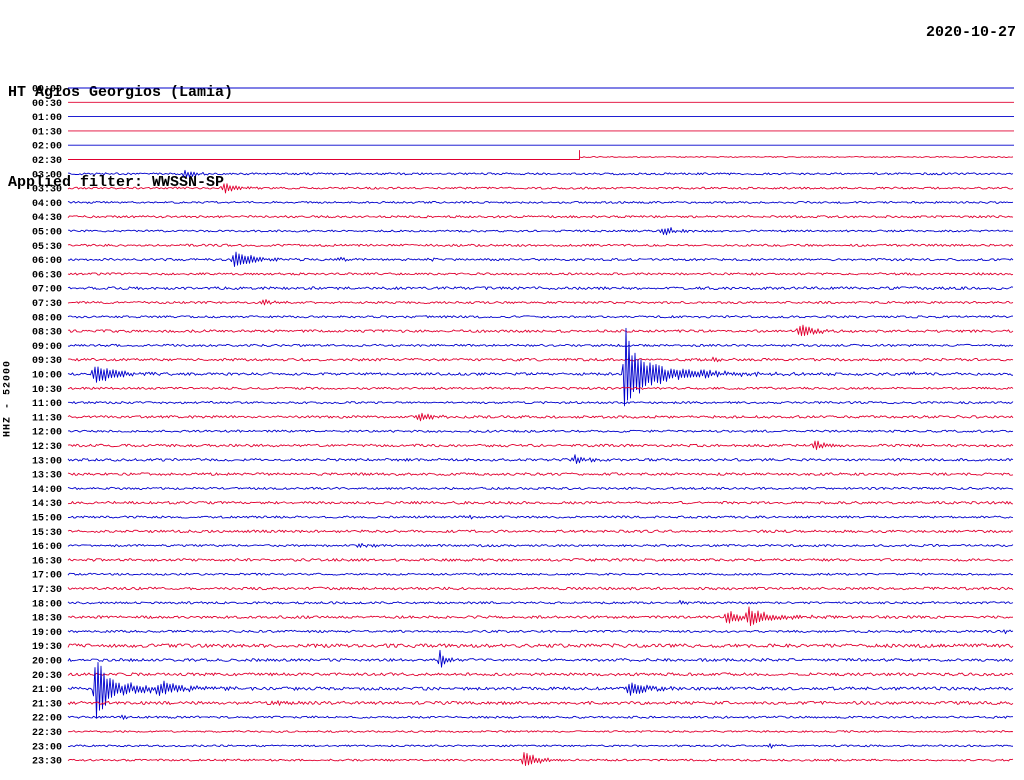  Describe the element at coordinates (47, 147) in the screenshot. I see `row-time-label-0200: 02:00` at that location.